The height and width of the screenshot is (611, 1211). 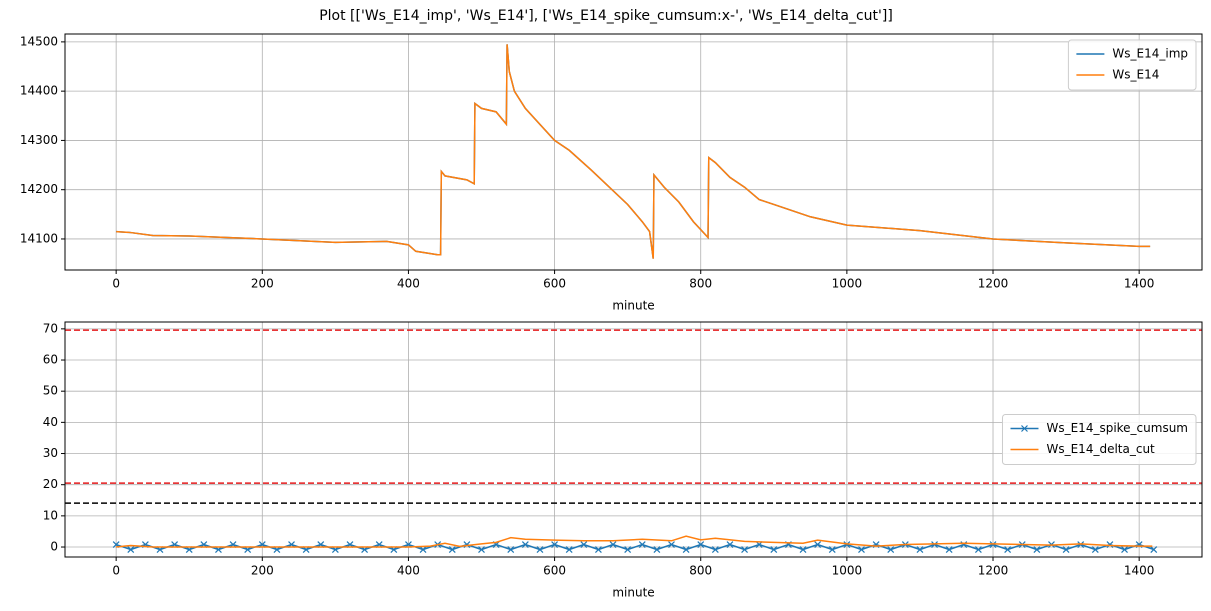 What do you see at coordinates (39, 238) in the screenshot?
I see `y-tick-label: 14100` at bounding box center [39, 238].